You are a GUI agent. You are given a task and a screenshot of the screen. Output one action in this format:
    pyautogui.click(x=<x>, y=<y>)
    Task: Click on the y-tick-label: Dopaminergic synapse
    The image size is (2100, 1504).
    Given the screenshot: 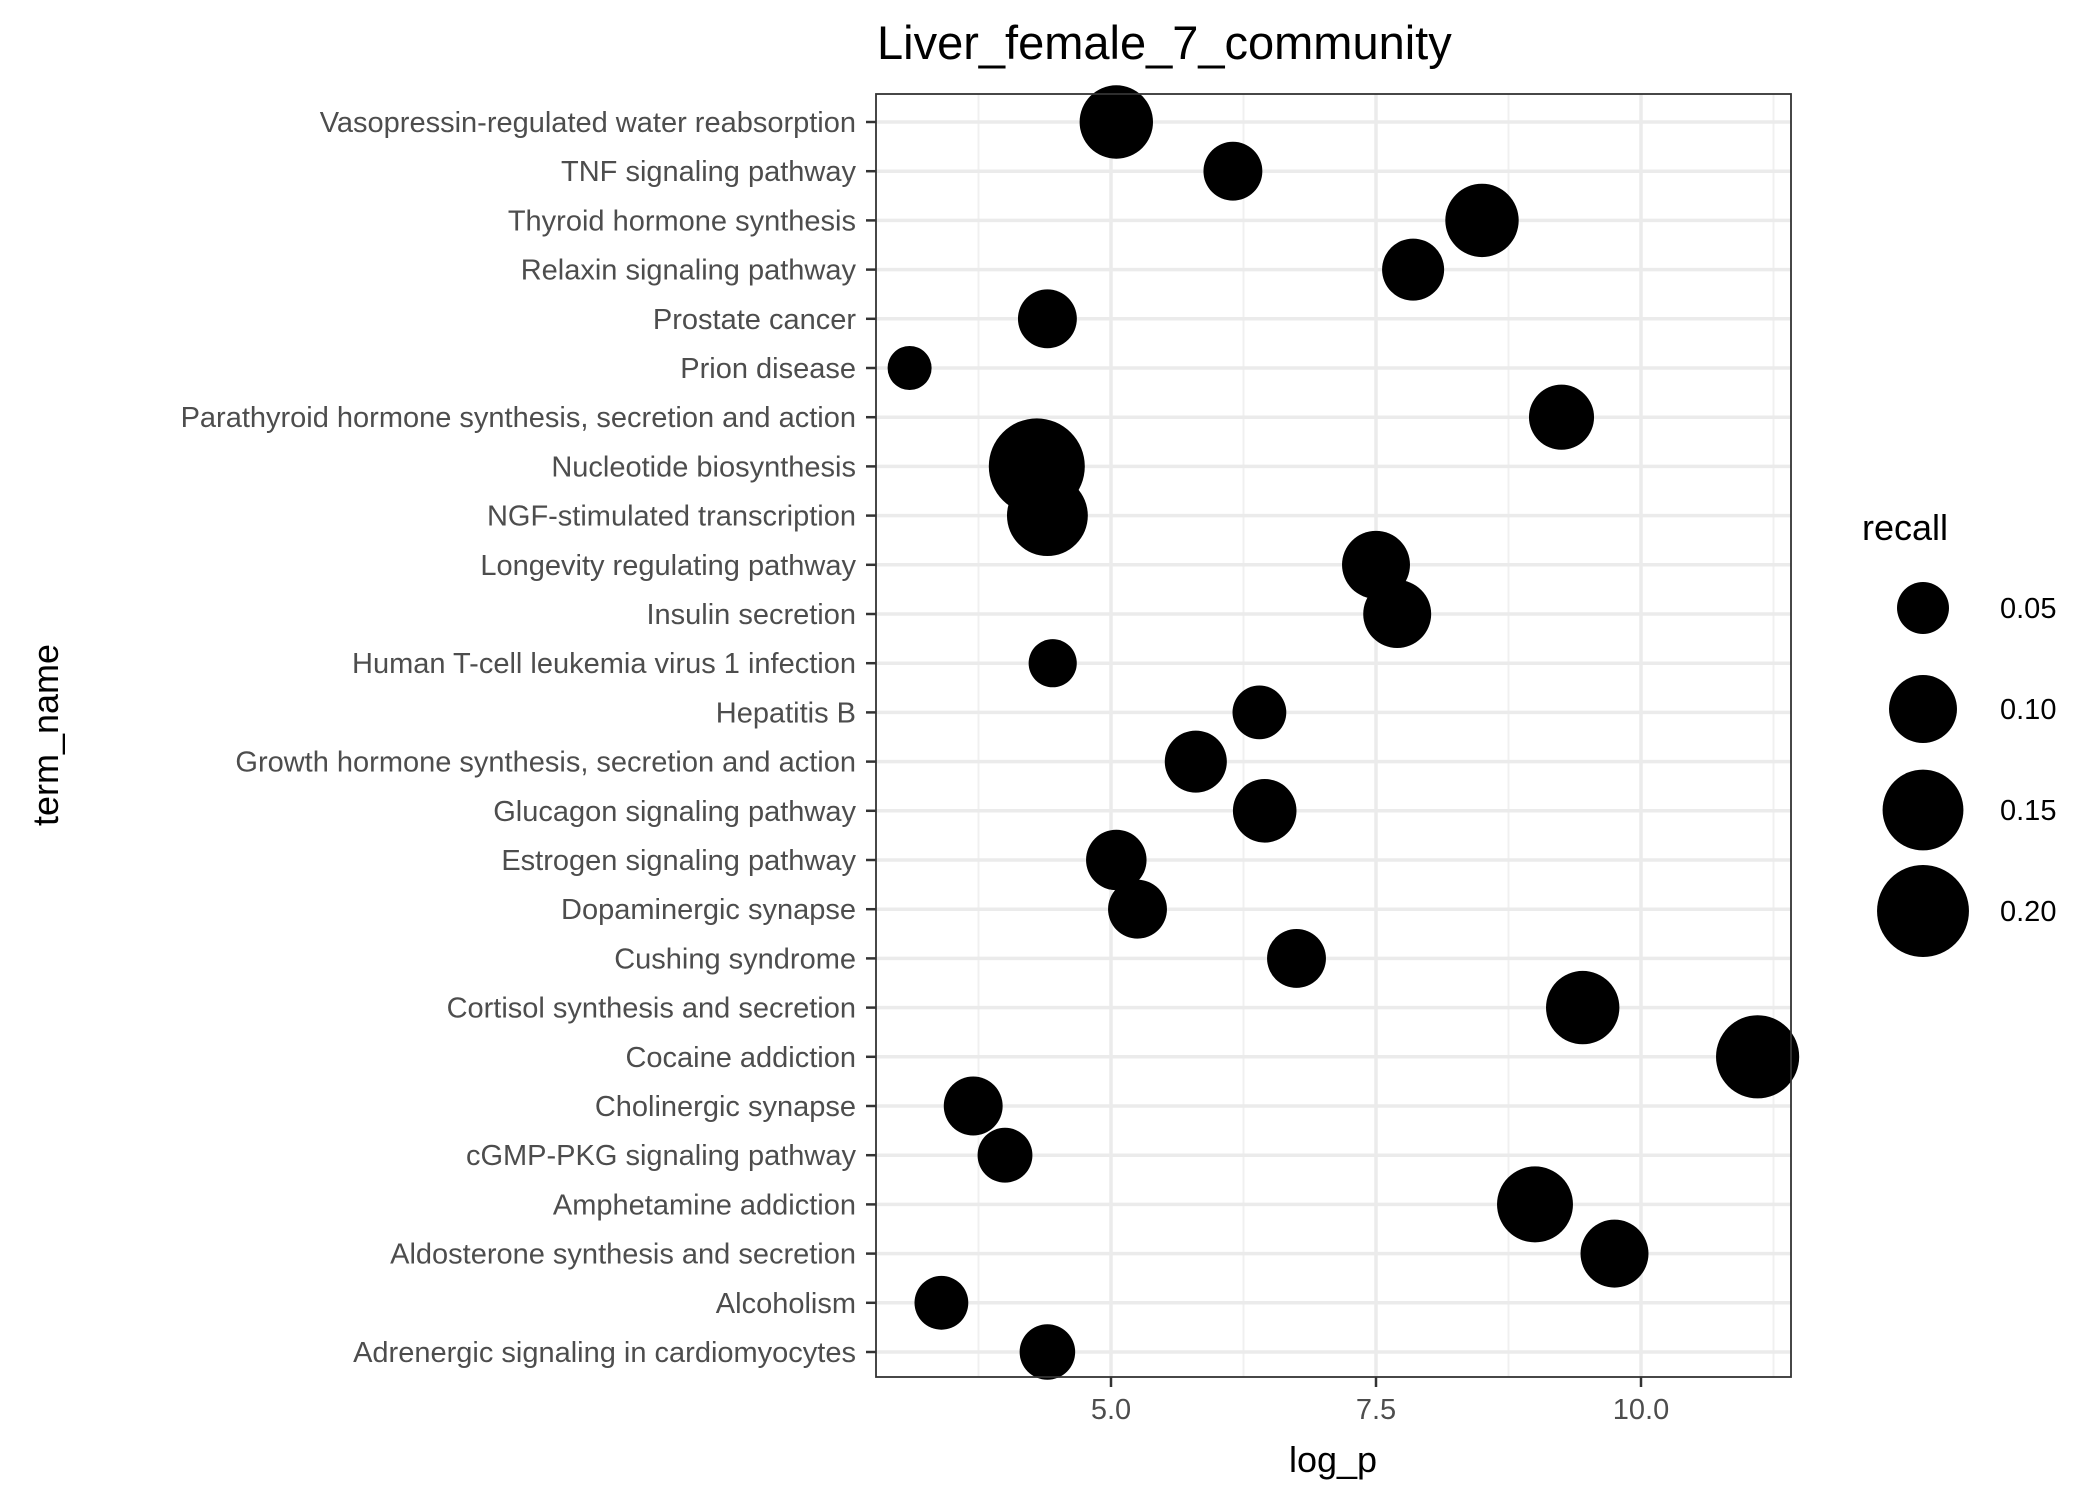 What is the action you would take?
    pyautogui.click(x=708, y=910)
    